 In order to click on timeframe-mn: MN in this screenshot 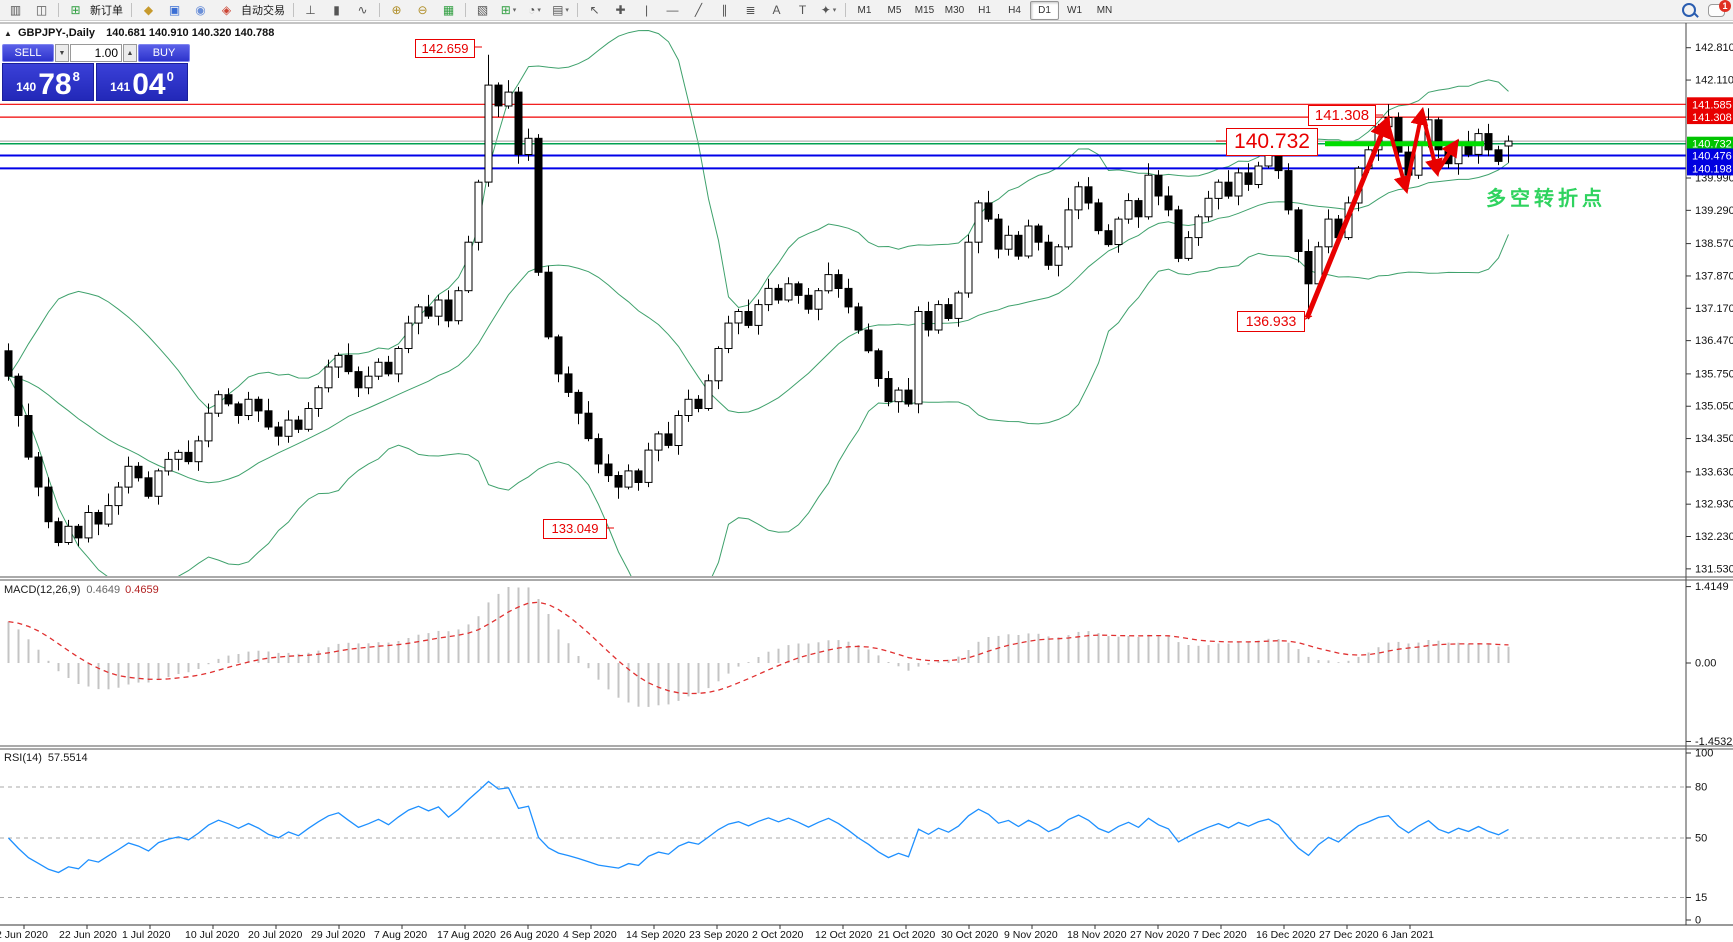, I will do `click(1104, 10)`.